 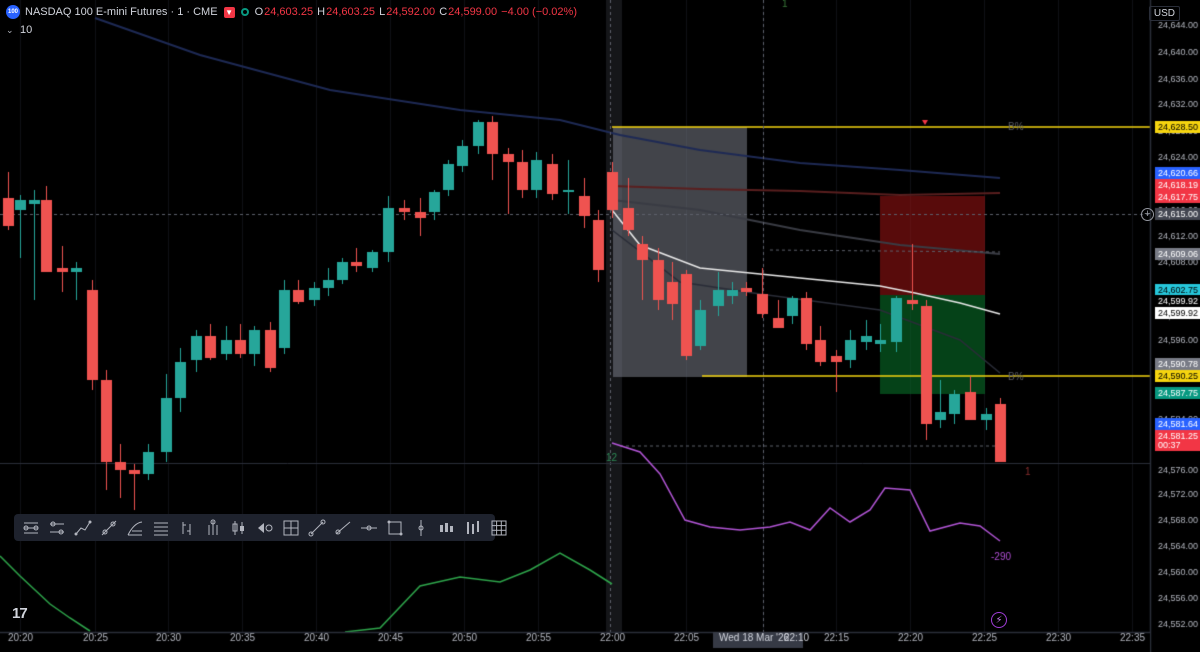 I want to click on grid-icon, so click(x=499, y=527).